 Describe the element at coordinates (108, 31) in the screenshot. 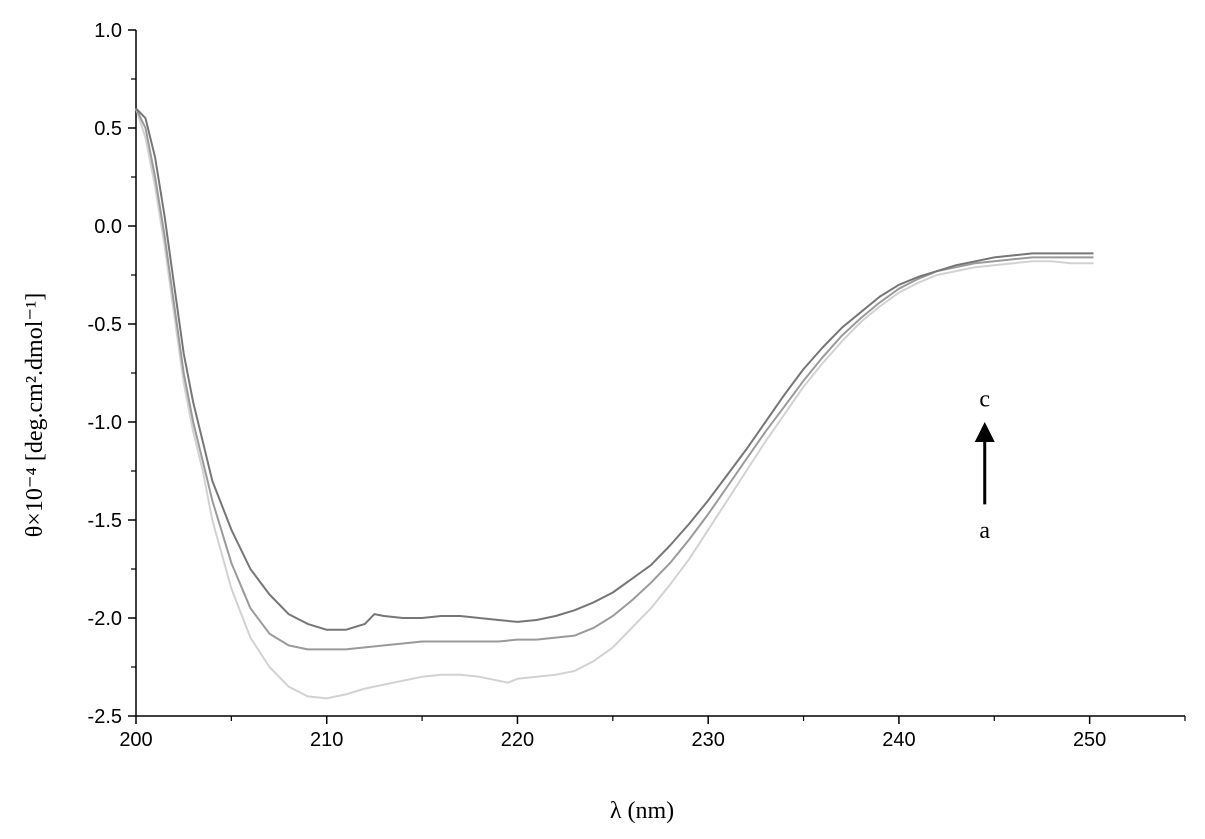

I see `y-tick-label: 1.0` at that location.